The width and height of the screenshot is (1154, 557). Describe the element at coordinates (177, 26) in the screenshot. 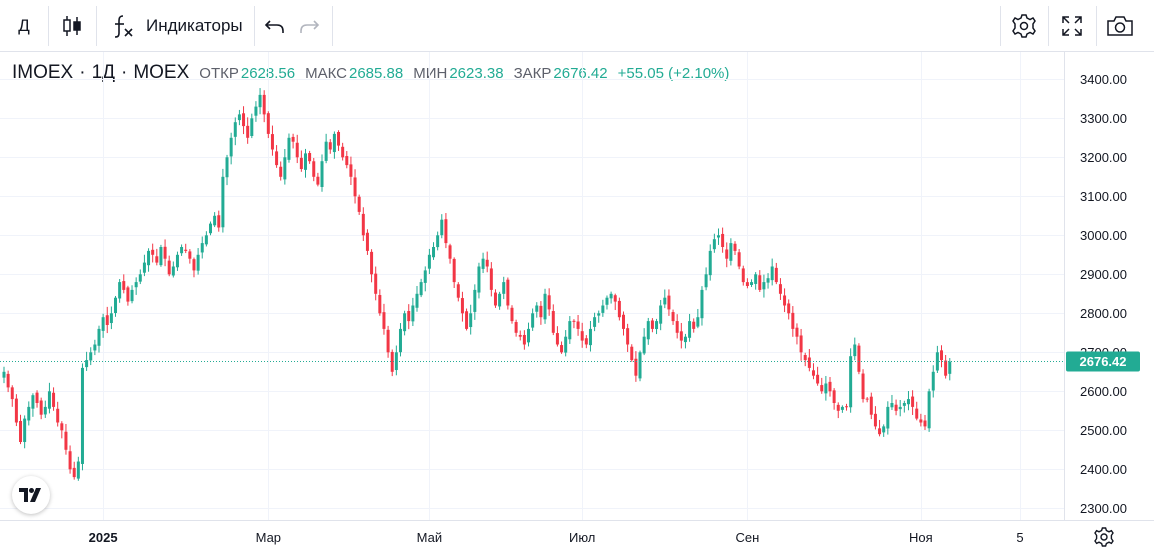

I see `indicators-button: Индикаторы` at that location.